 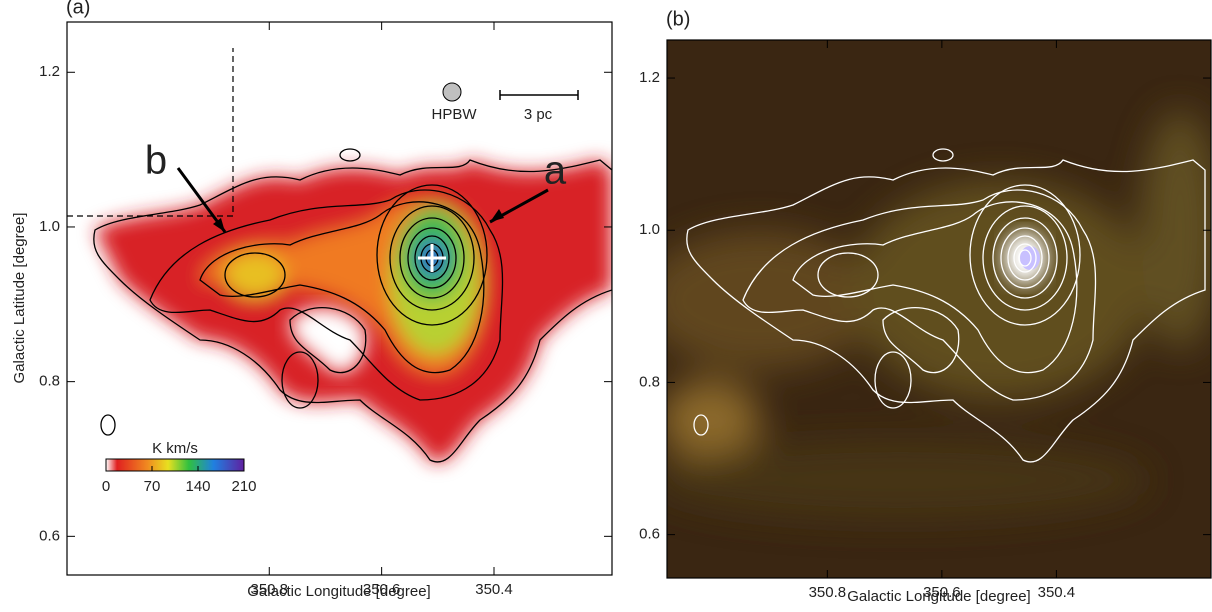 I want to click on annotation: b, so click(x=156, y=161).